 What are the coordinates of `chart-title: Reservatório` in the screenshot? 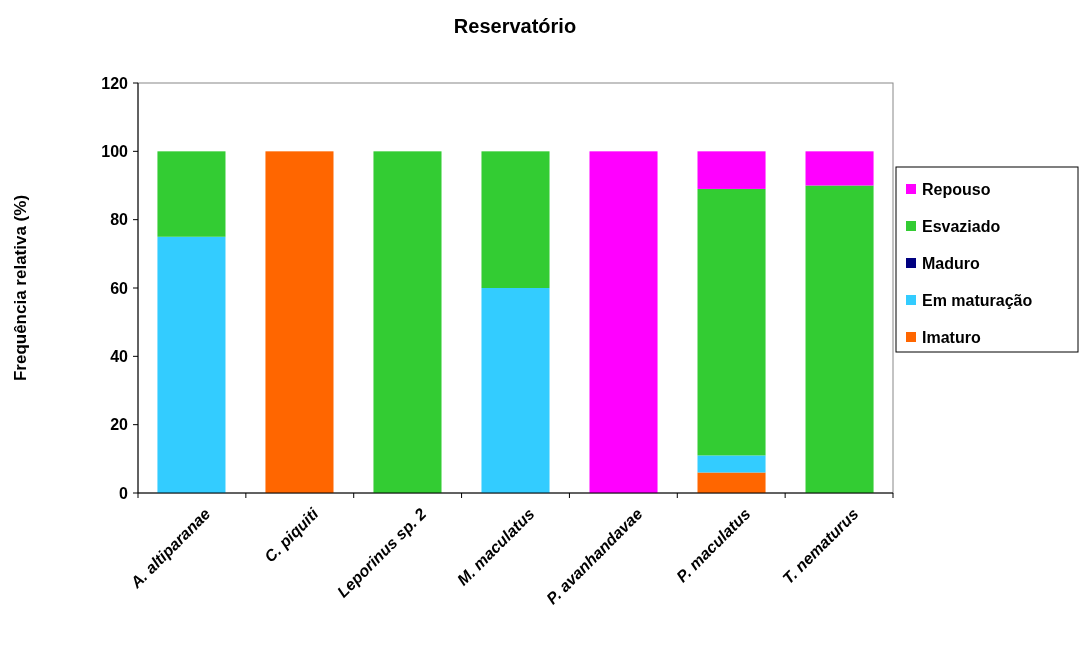 It's located at (515, 26).